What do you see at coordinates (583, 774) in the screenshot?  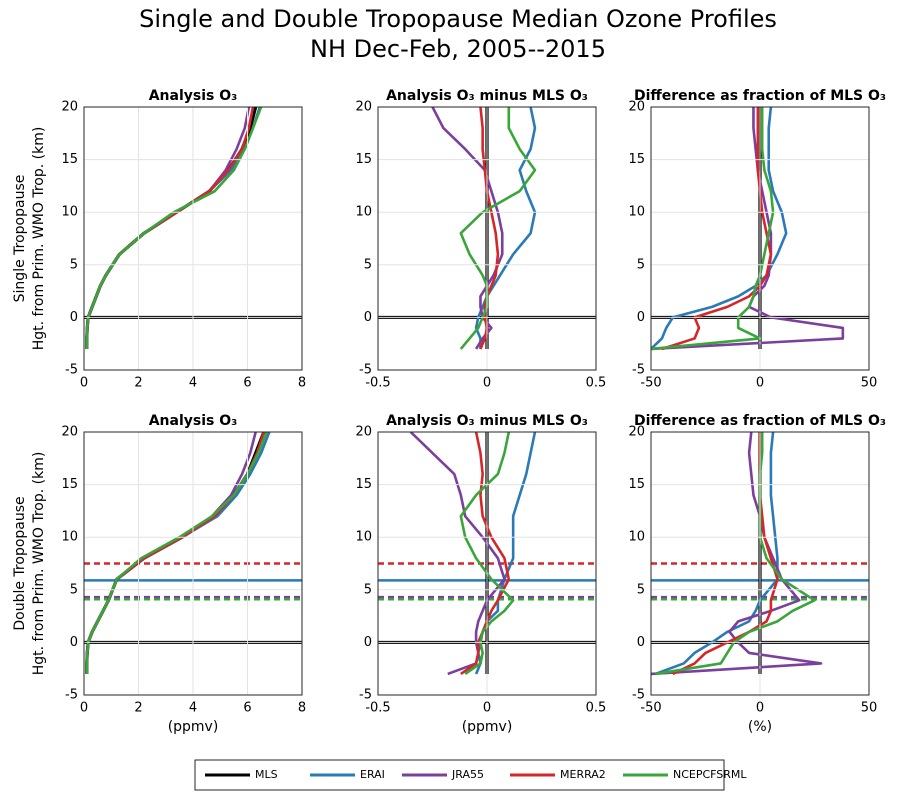 I see `legend-label: MERRA2` at bounding box center [583, 774].